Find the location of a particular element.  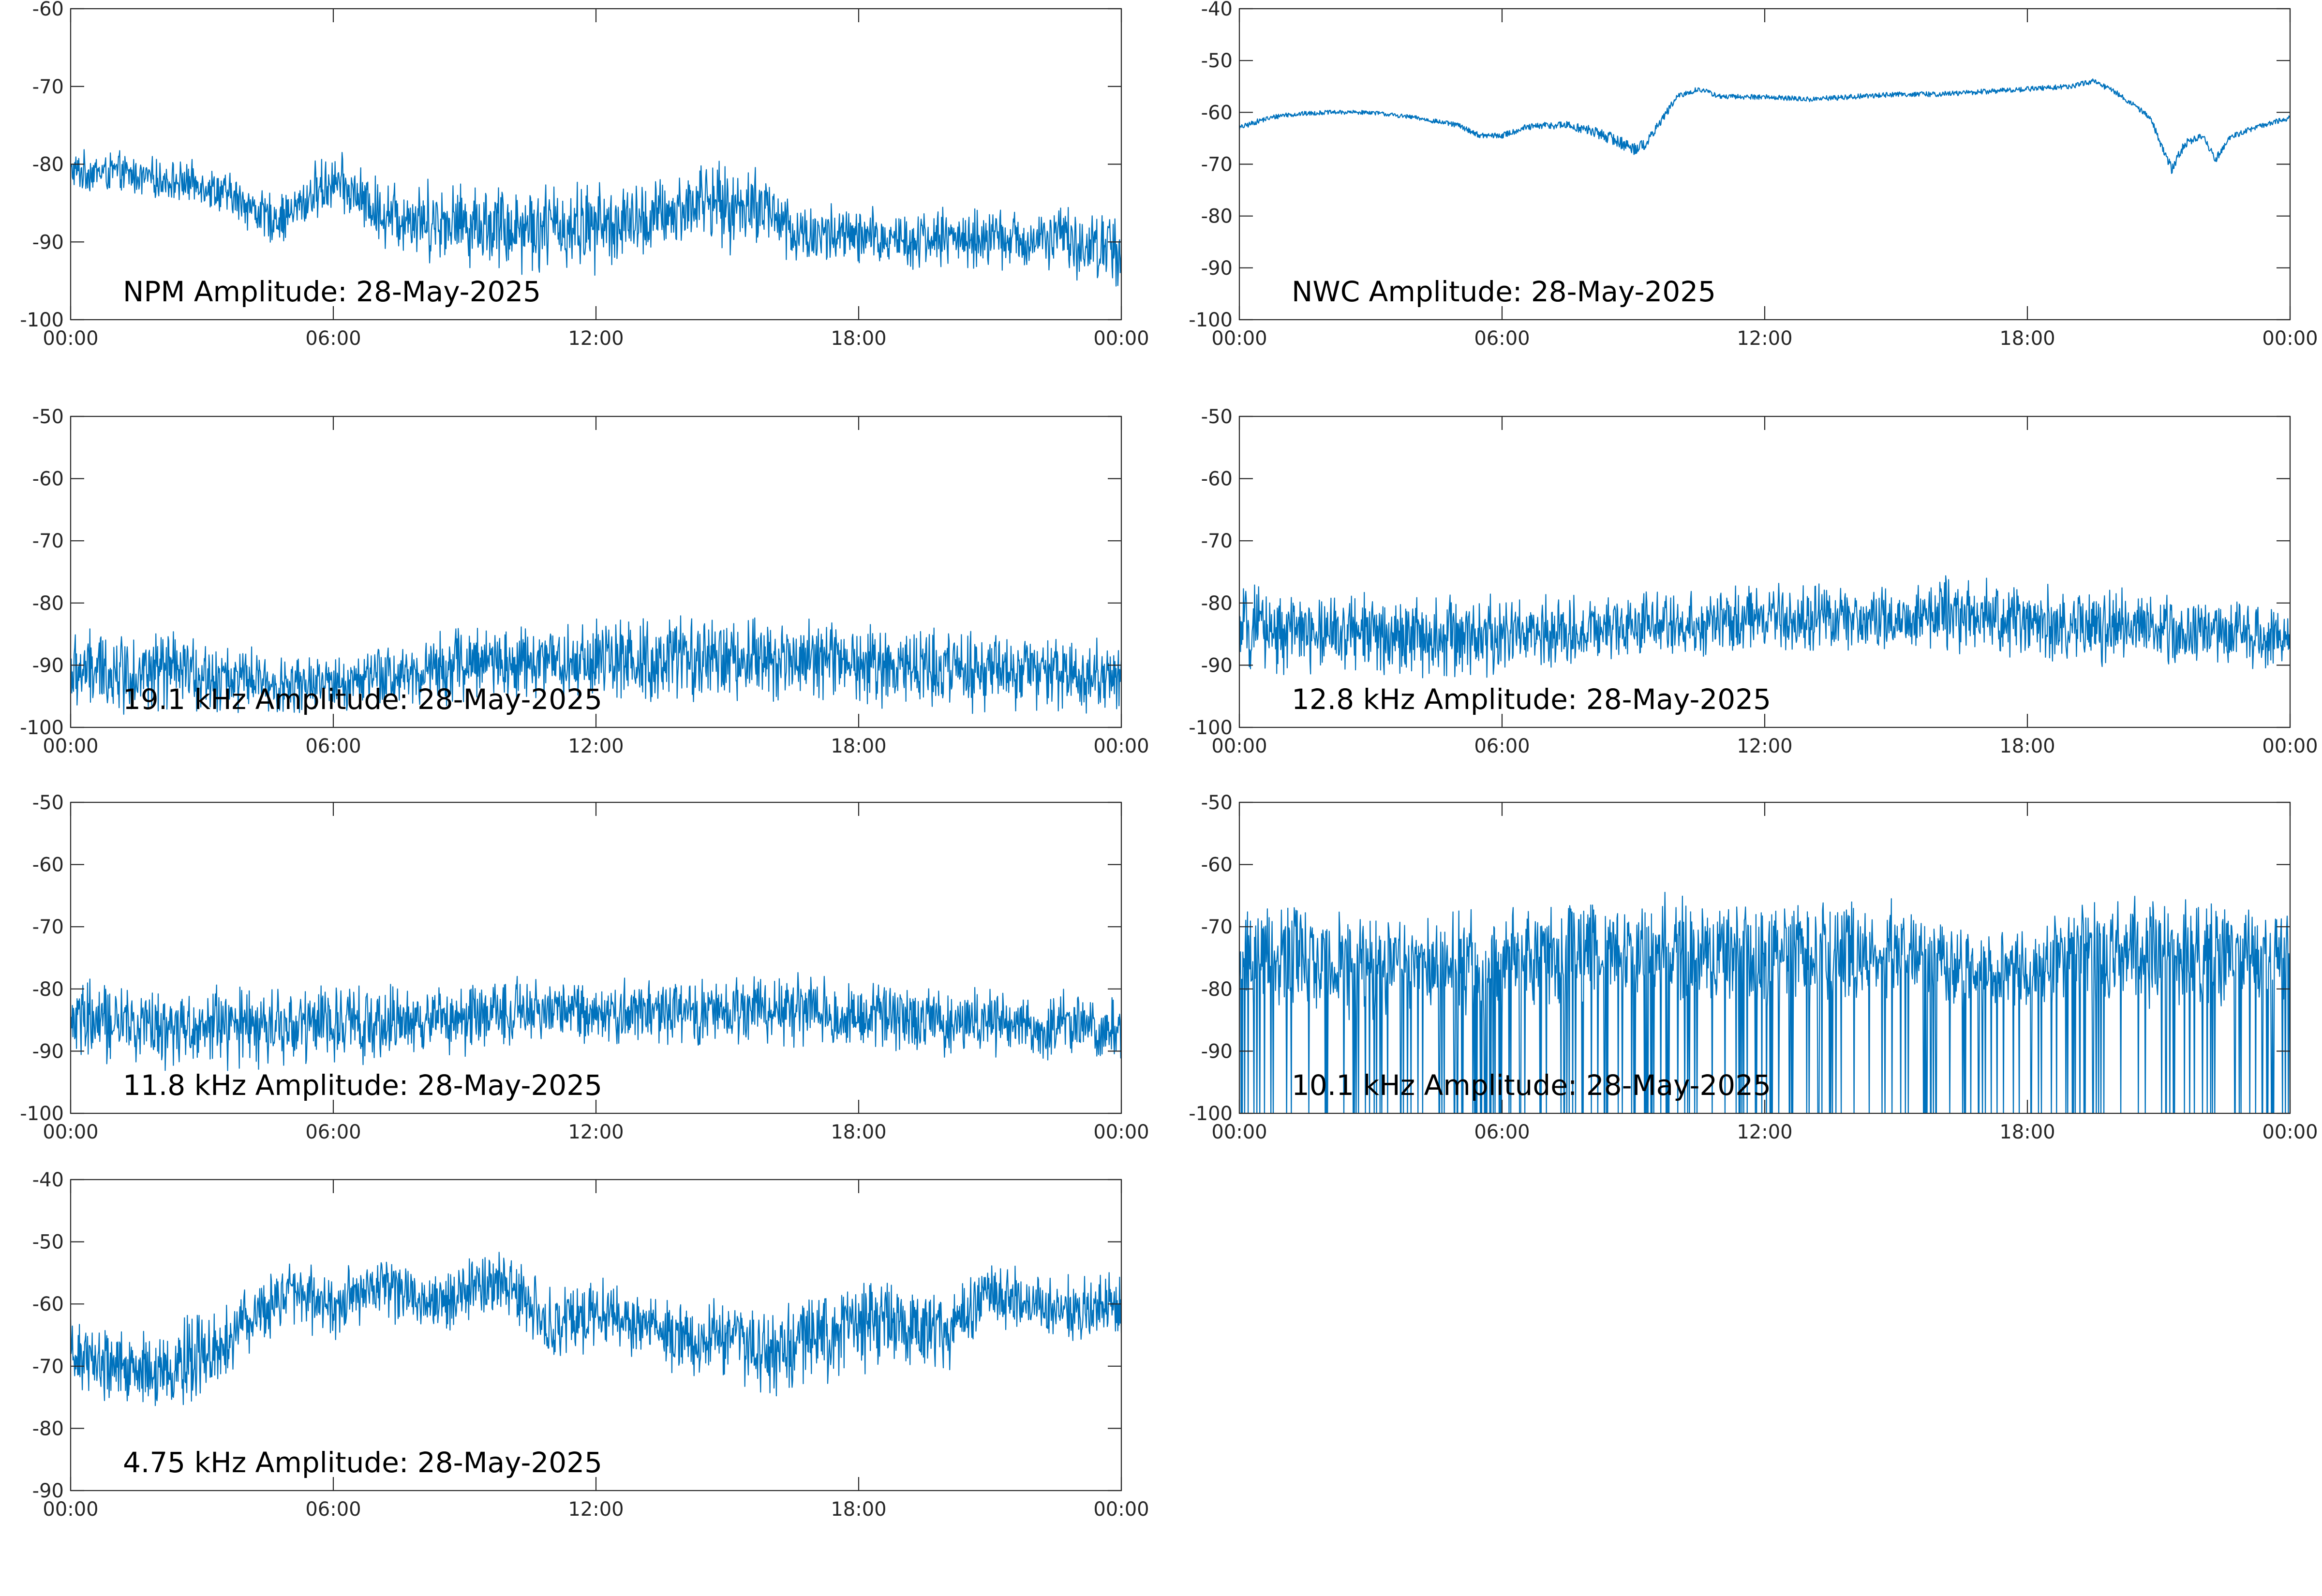

panel-title: 10.1 kHz Amplitude: 28-May-2025 is located at coordinates (1531, 1085).